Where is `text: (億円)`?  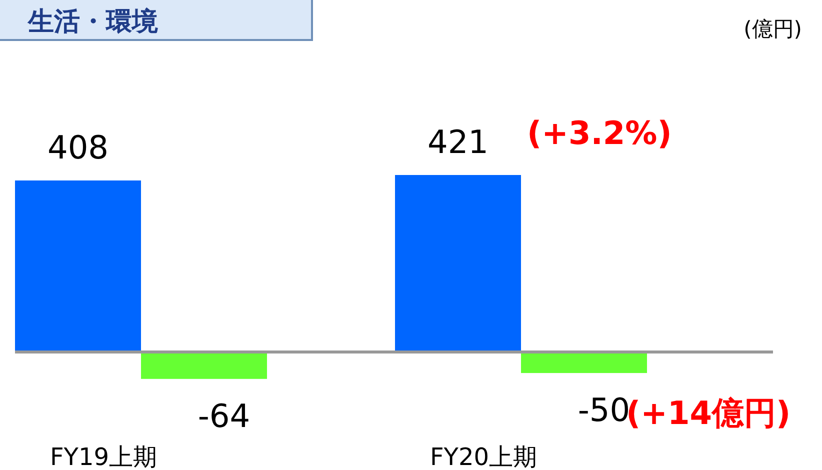
text: (億円) is located at coordinates (773, 29).